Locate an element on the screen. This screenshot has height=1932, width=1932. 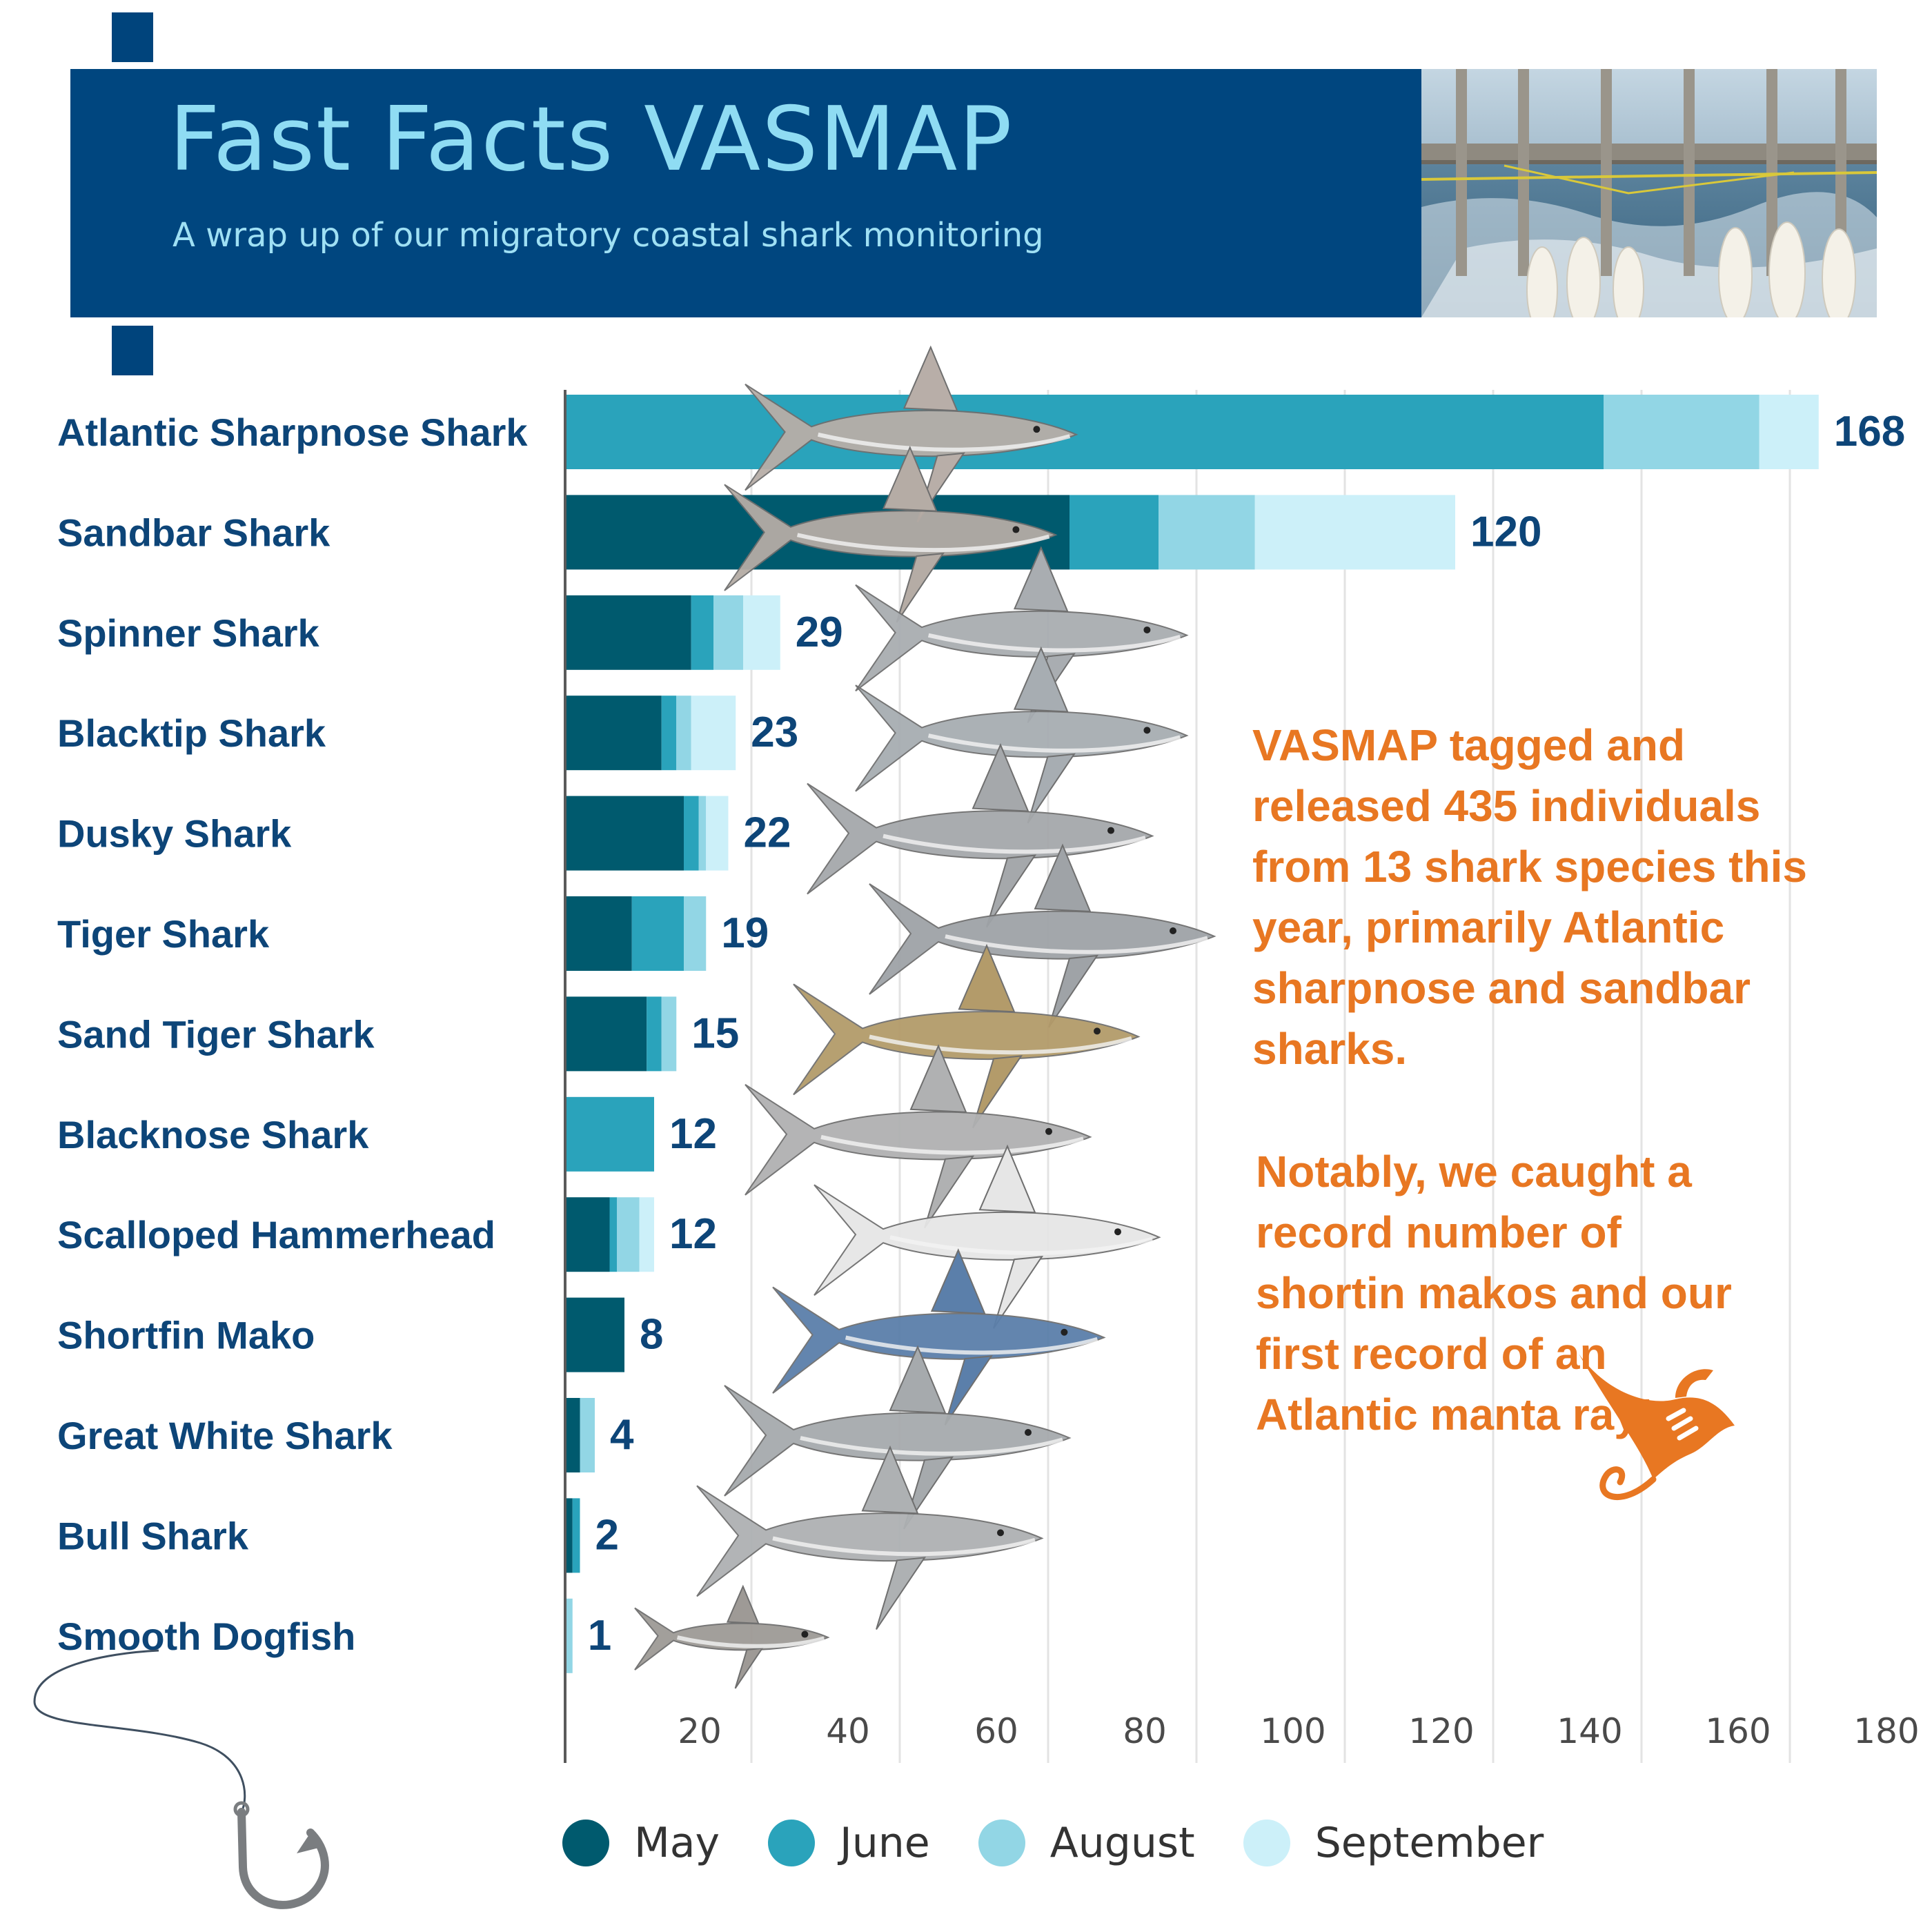
chart-legend: May June August September is located at coordinates (1077, 1843).